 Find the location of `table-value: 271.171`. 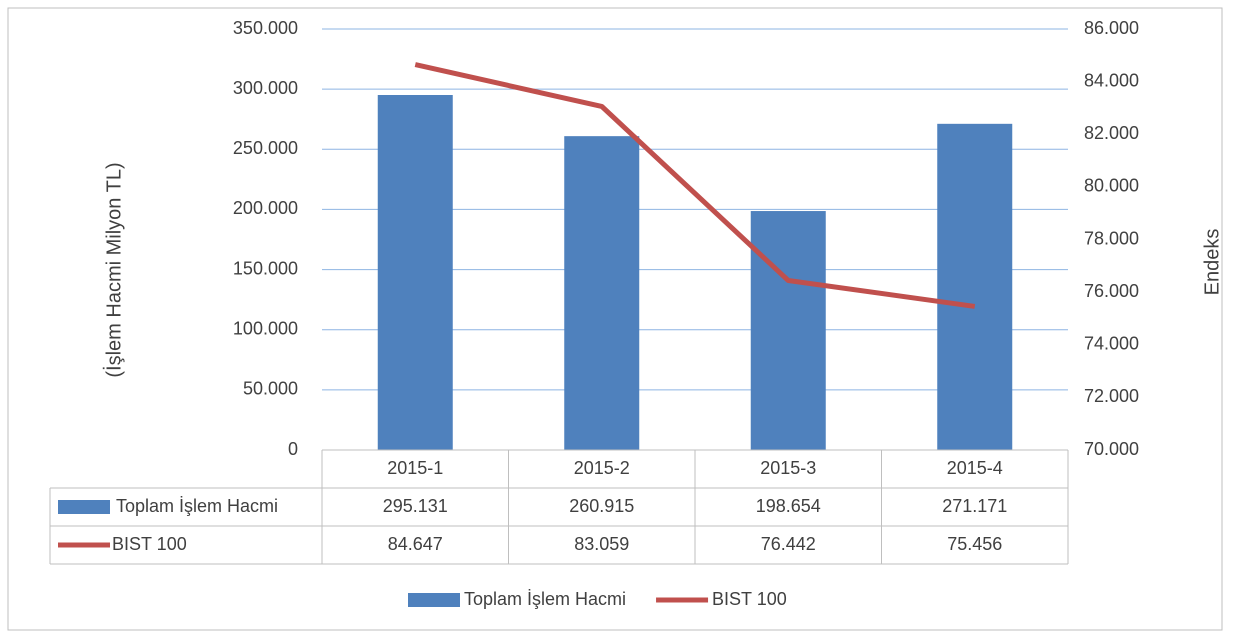

table-value: 271.171 is located at coordinates (974, 506).